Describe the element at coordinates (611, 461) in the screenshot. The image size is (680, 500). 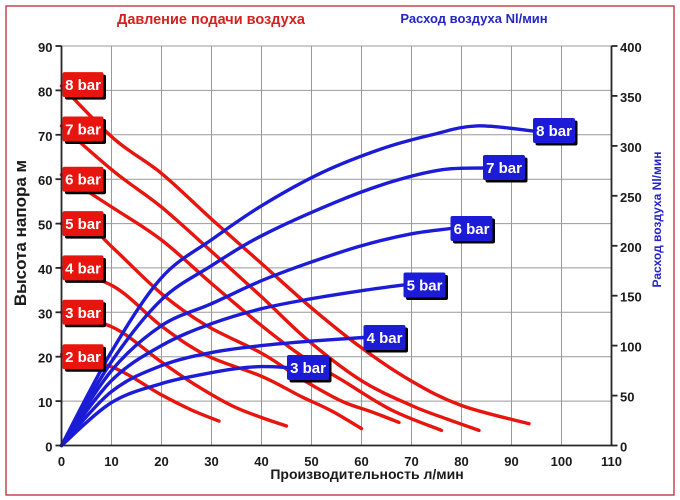
I see `svg-text: 110` at that location.